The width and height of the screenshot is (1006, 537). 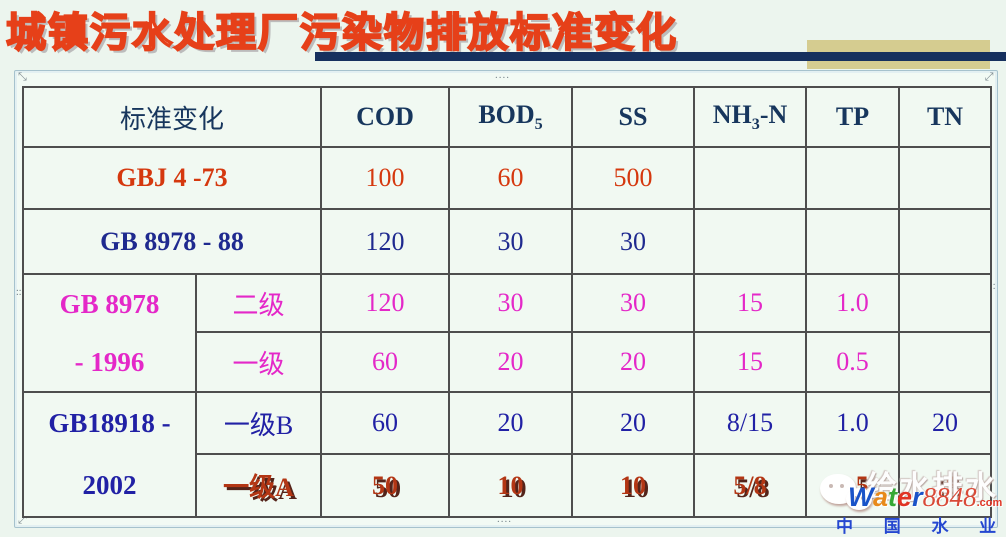 I want to click on cell-grade-yijib: 一级B, so click(x=258, y=423).